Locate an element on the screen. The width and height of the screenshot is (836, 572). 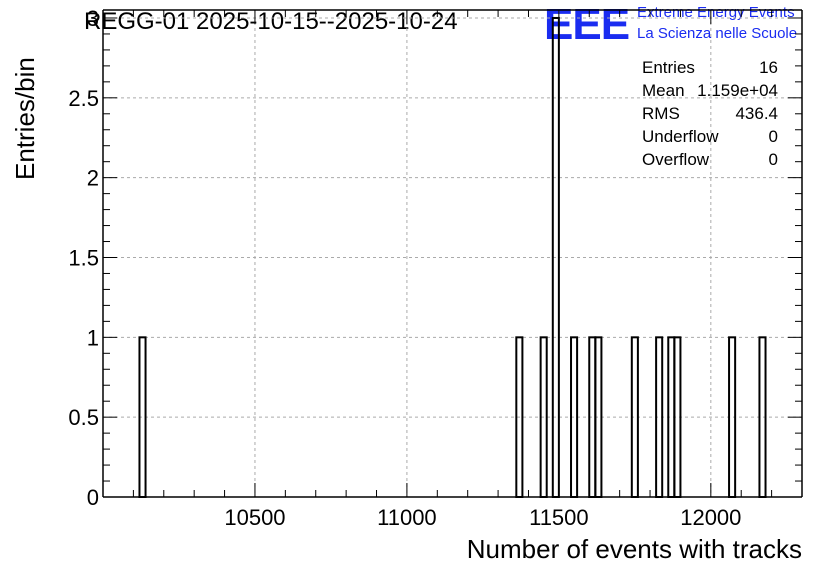
stats-row: Underflow 0 is located at coordinates (710, 138).